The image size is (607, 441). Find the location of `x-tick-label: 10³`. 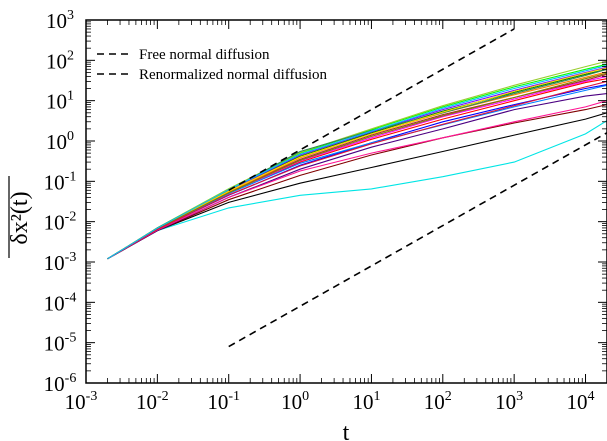

x-tick-label: 10³ is located at coordinates (509, 401).